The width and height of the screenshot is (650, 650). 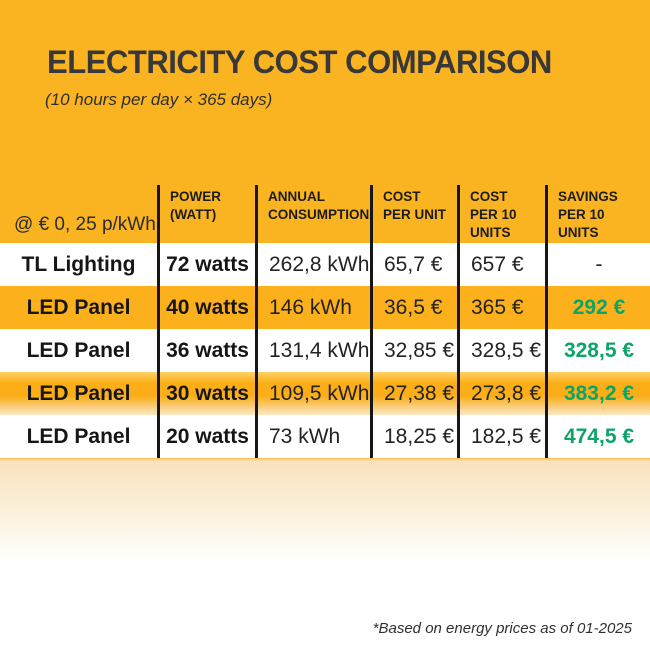 What do you see at coordinates (413, 350) in the screenshot?
I see `row-cost-unit: 32,85 €` at bounding box center [413, 350].